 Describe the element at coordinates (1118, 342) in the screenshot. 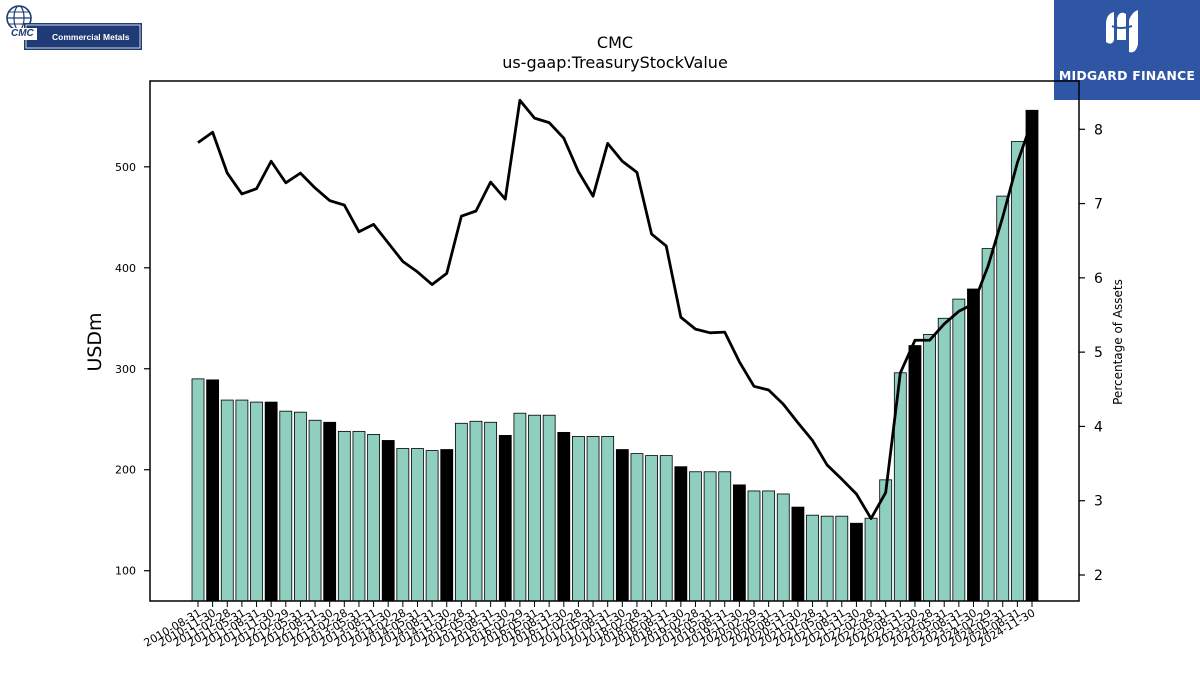

I see `y2-axis-label: Percentage of Assets` at that location.